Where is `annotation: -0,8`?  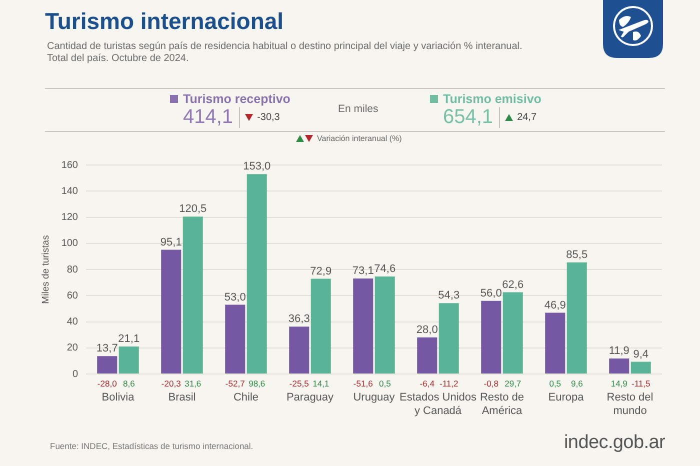
annotation: -0,8 is located at coordinates (491, 383).